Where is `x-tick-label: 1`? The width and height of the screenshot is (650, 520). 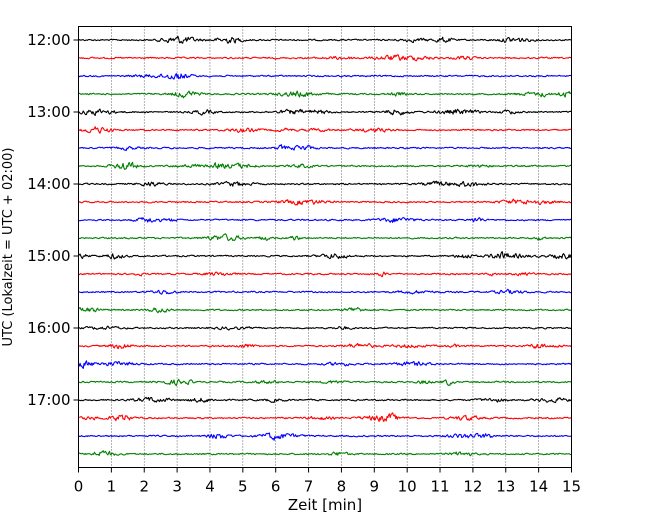
x-tick-label: 1 is located at coordinates (112, 487).